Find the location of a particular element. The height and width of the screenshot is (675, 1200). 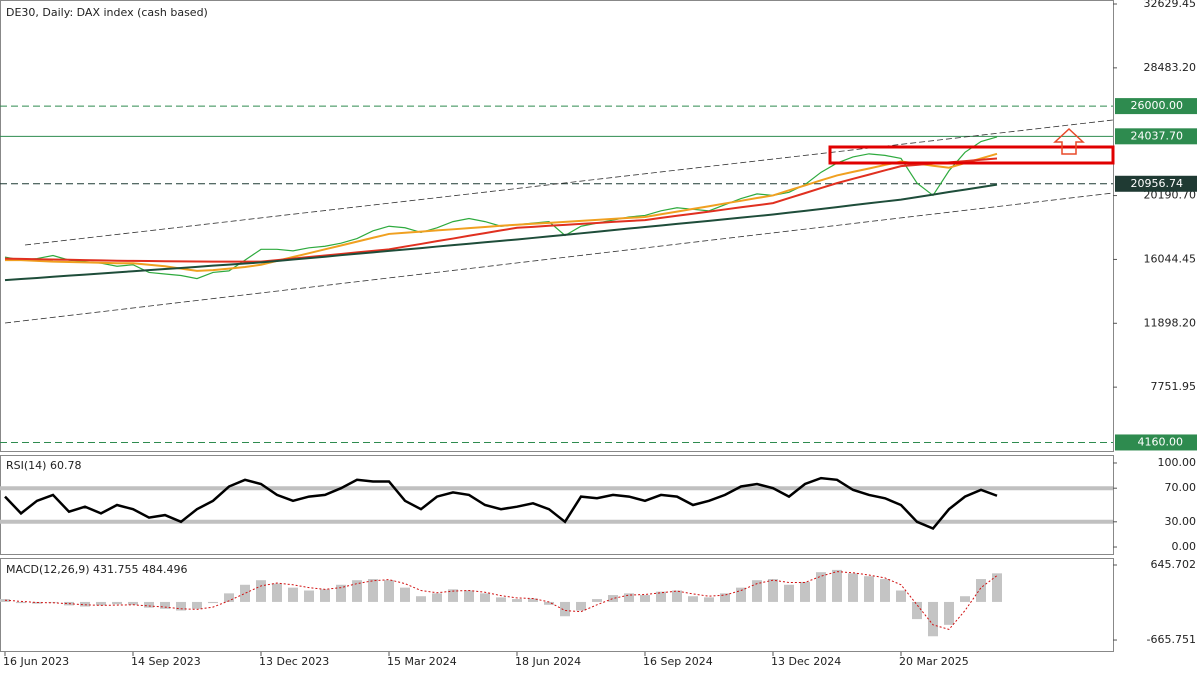

up-arrow is located at coordinates (1069, 141).